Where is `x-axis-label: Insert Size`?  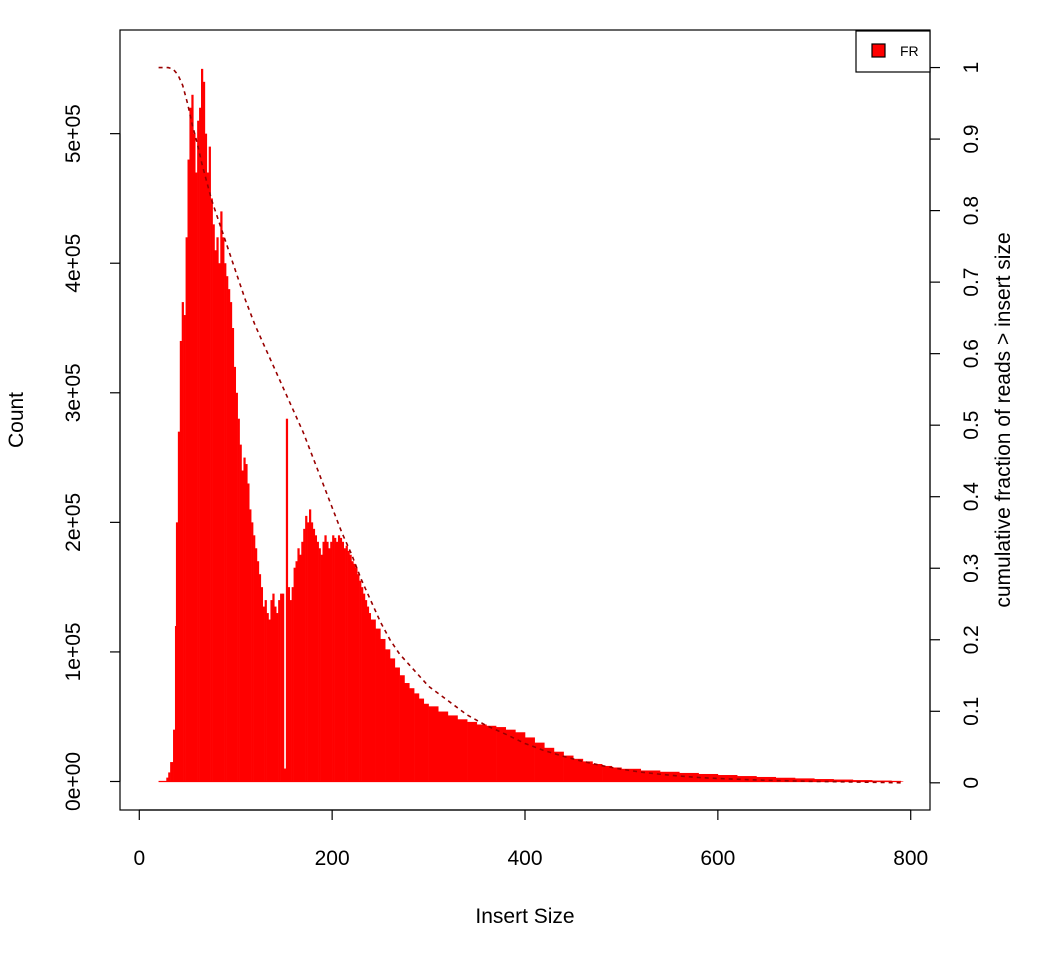
x-axis-label: Insert Size is located at coordinates (524, 916).